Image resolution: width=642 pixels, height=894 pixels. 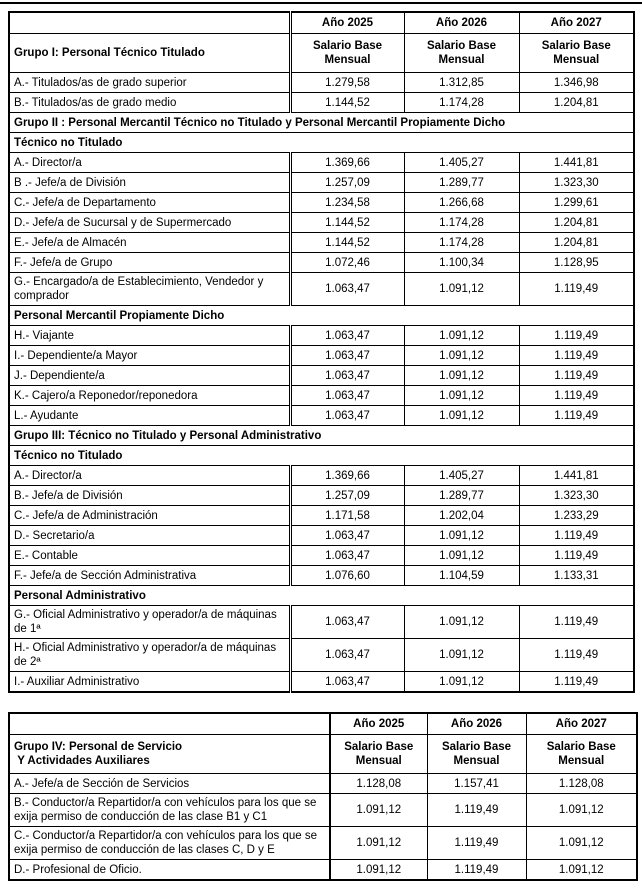 What do you see at coordinates (169, 870) in the screenshot?
I see `row-label-cell: D.- Profesional de Oficio.` at bounding box center [169, 870].